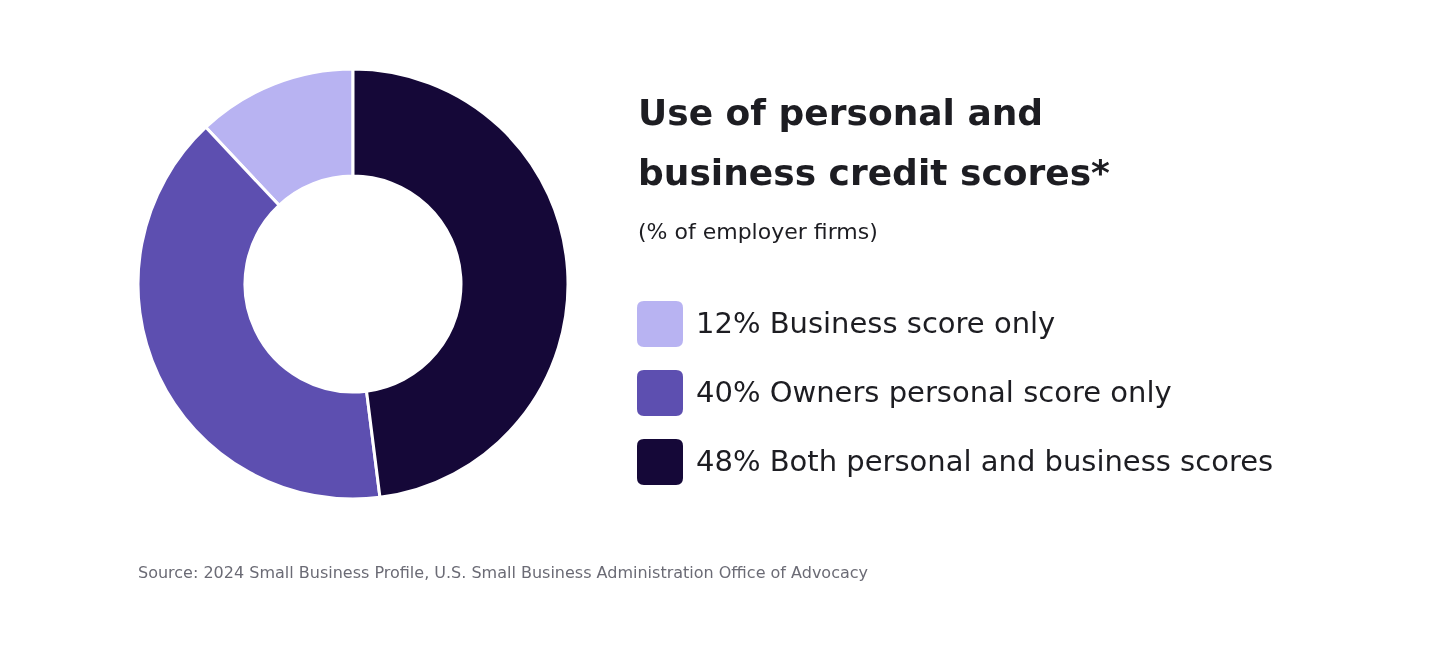 This screenshot has height=654, width=1440. What do you see at coordinates (985, 461) in the screenshot?
I see `legend-label: 48% Both personal and business scores` at bounding box center [985, 461].